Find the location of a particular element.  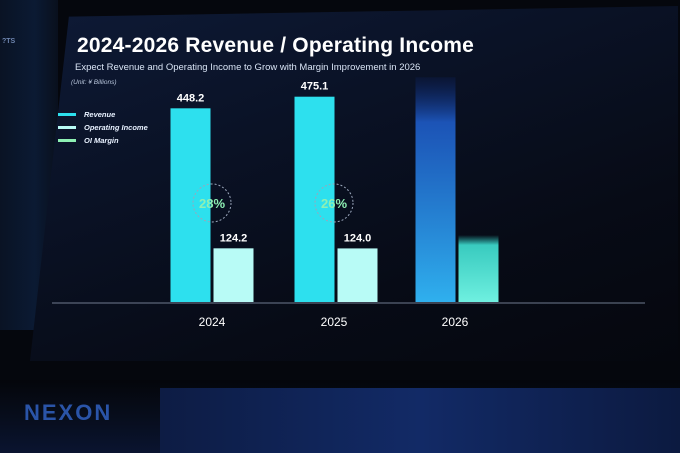

oi-margin-ring-2025 is located at coordinates (334, 203).